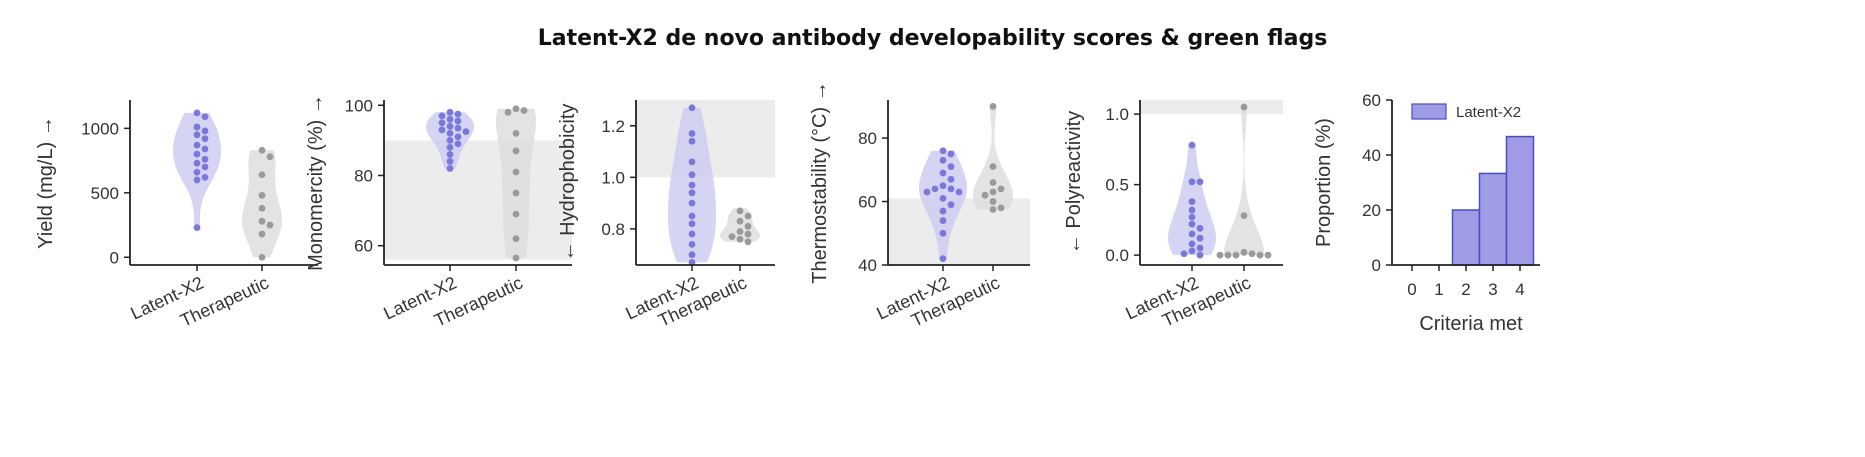  I want to click on y-axis-label: Yield (mg/L) →, so click(46, 182).